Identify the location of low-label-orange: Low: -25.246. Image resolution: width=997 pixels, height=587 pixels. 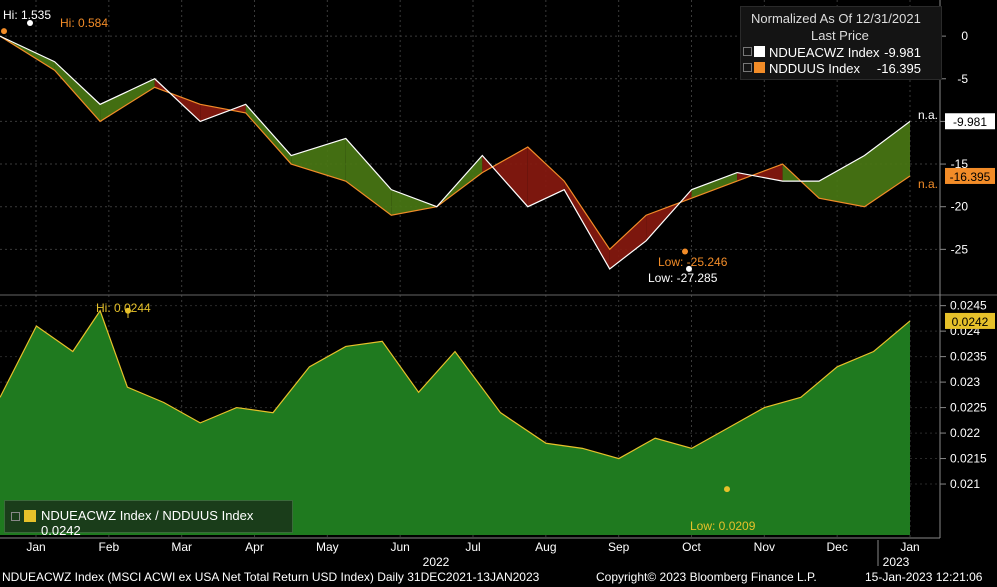
(693, 262).